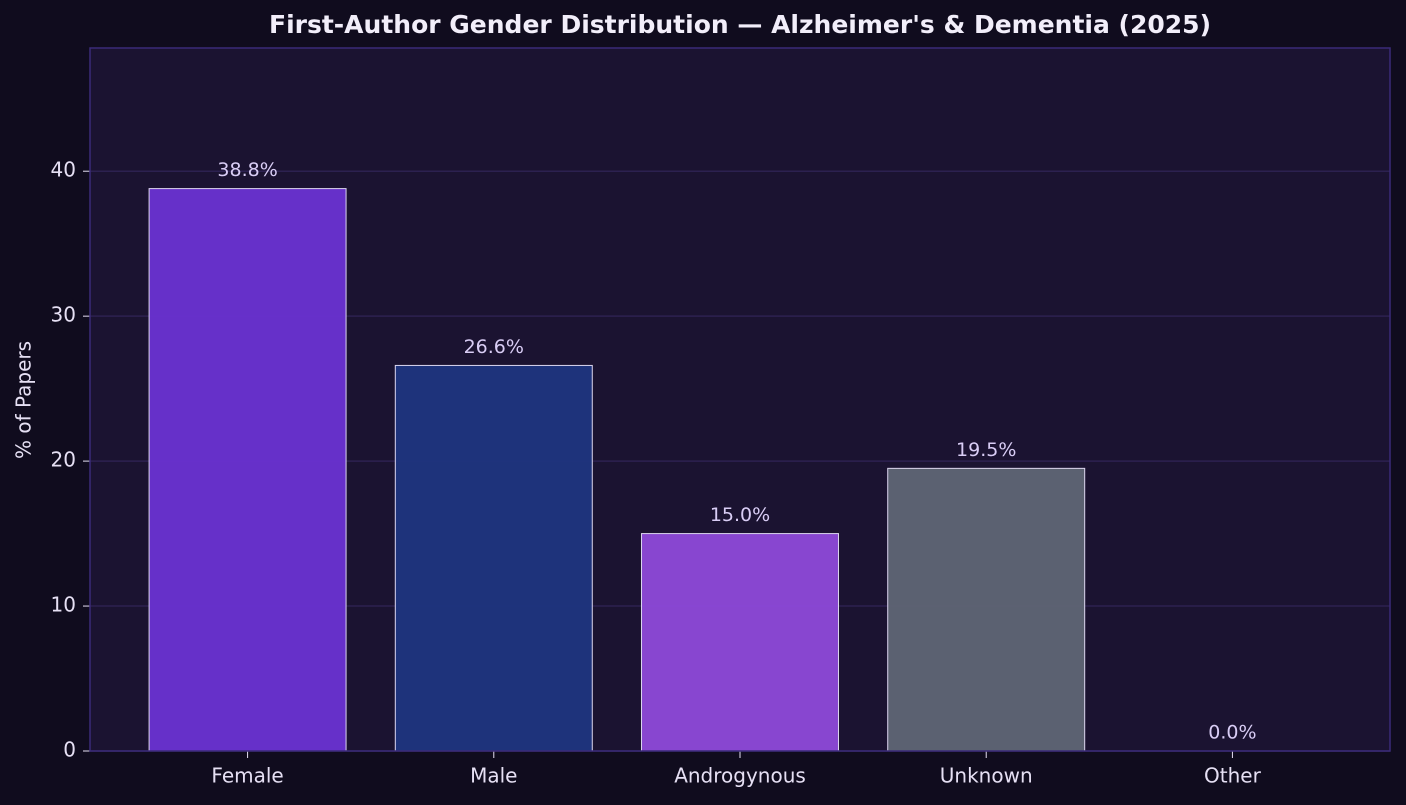 The width and height of the screenshot is (1406, 805). I want to click on y-tick-label: 40, so click(63, 170).